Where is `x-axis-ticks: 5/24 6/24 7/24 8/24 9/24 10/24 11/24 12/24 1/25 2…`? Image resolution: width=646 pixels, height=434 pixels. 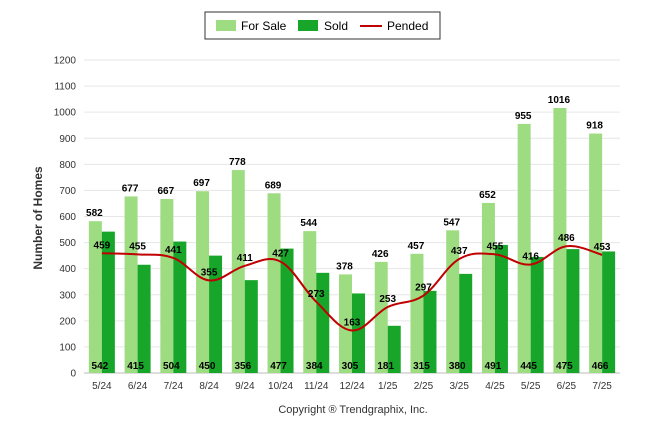 x-axis-ticks: 5/24 6/24 7/24 8/24 9/24 10/24 11/24 12/24 1/25 2… is located at coordinates (352, 386).